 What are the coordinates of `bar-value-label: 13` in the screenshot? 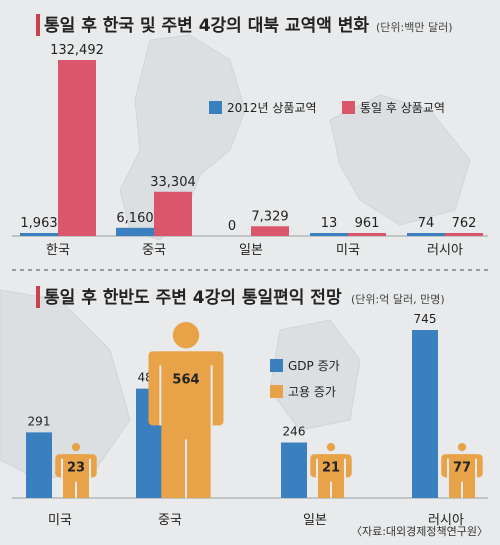 It's located at (329, 223).